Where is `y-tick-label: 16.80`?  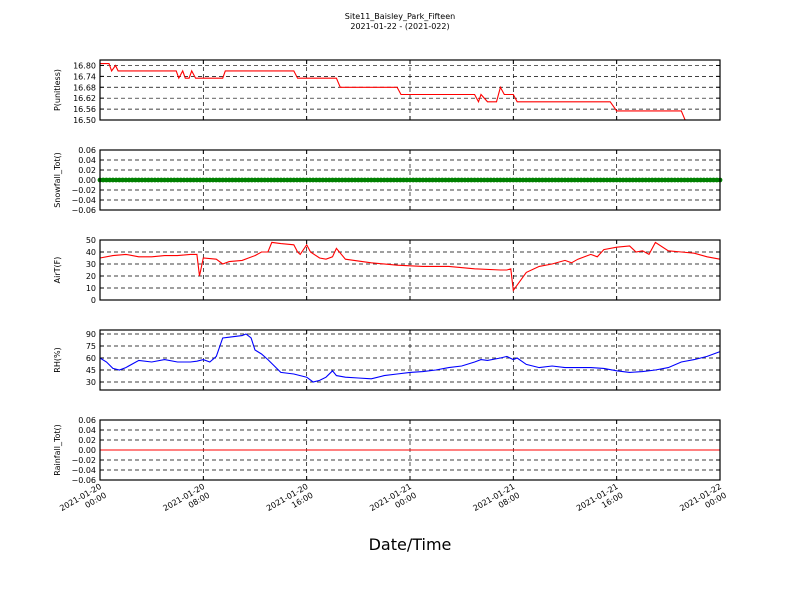 y-tick-label: 16.80 is located at coordinates (84, 65).